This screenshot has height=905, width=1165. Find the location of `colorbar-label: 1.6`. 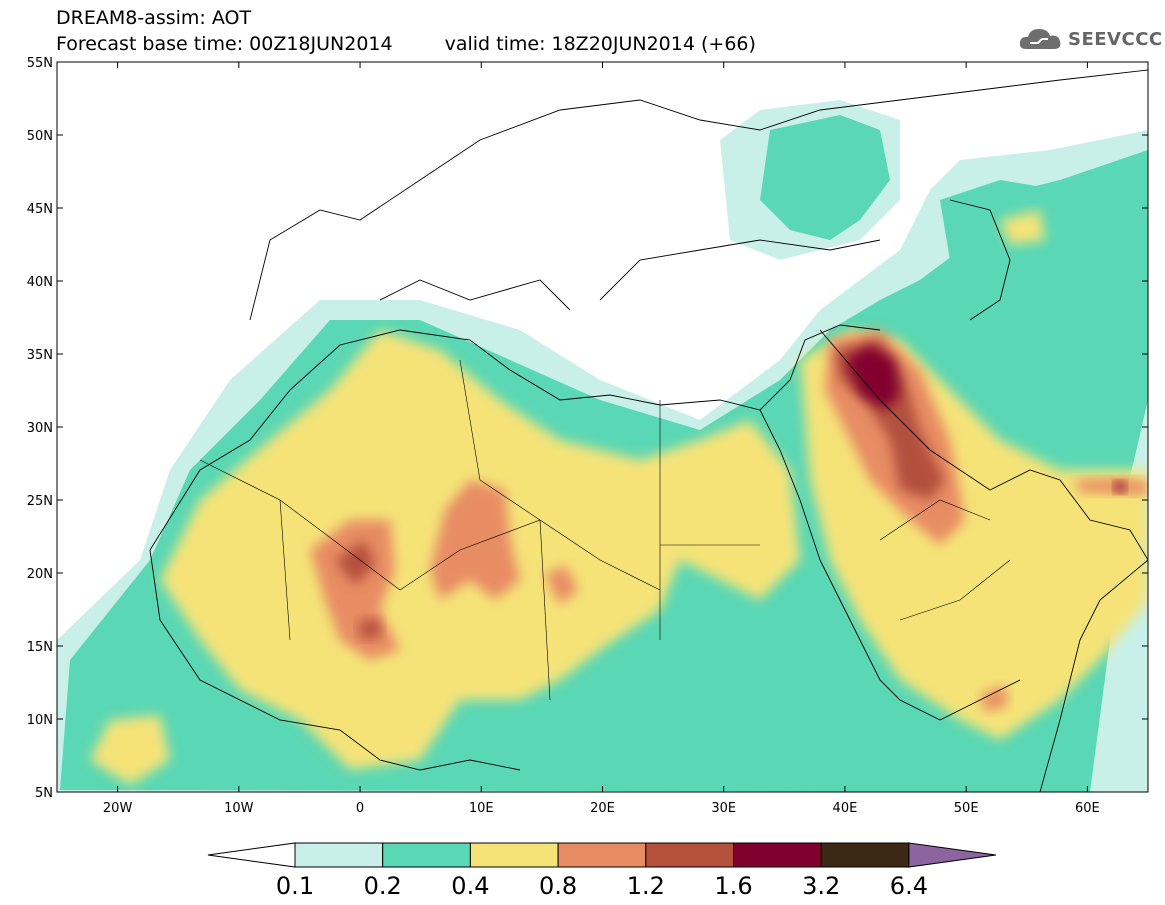

colorbar-label: 1.6 is located at coordinates (733, 886).